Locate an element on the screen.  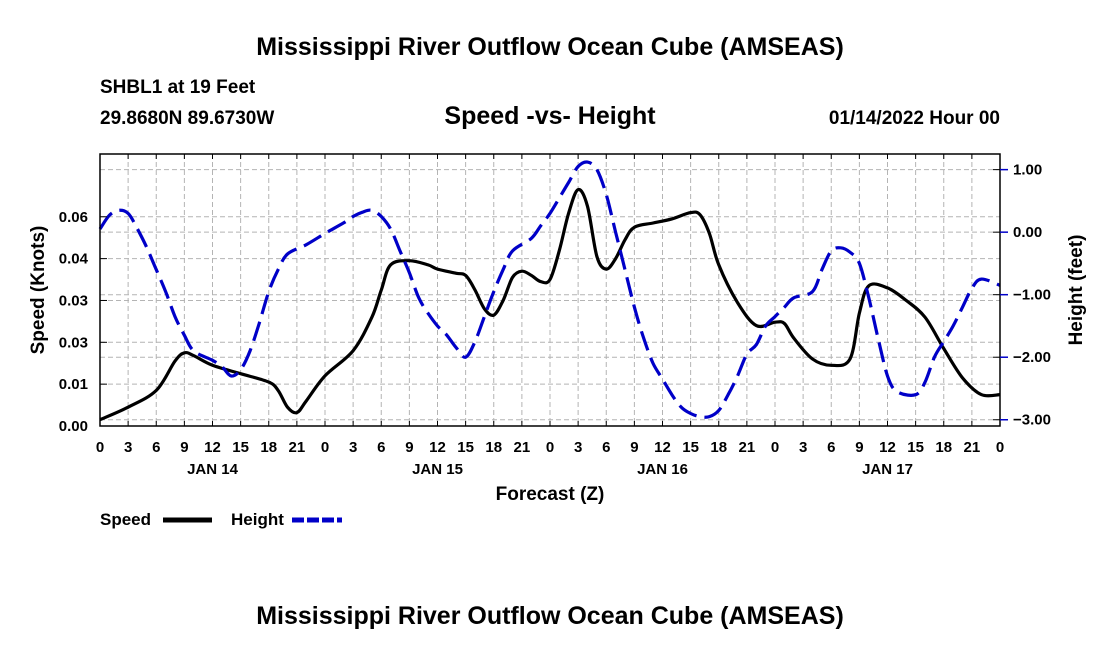
y2-tick-label: −1.00 is located at coordinates (1032, 295).